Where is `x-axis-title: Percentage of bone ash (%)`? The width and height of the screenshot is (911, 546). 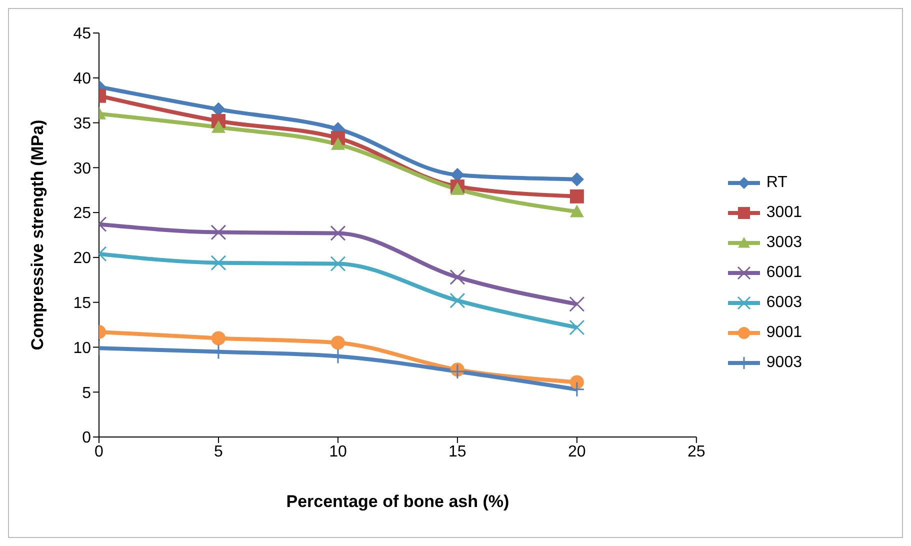
x-axis-title: Percentage of bone ash (%) is located at coordinates (398, 501).